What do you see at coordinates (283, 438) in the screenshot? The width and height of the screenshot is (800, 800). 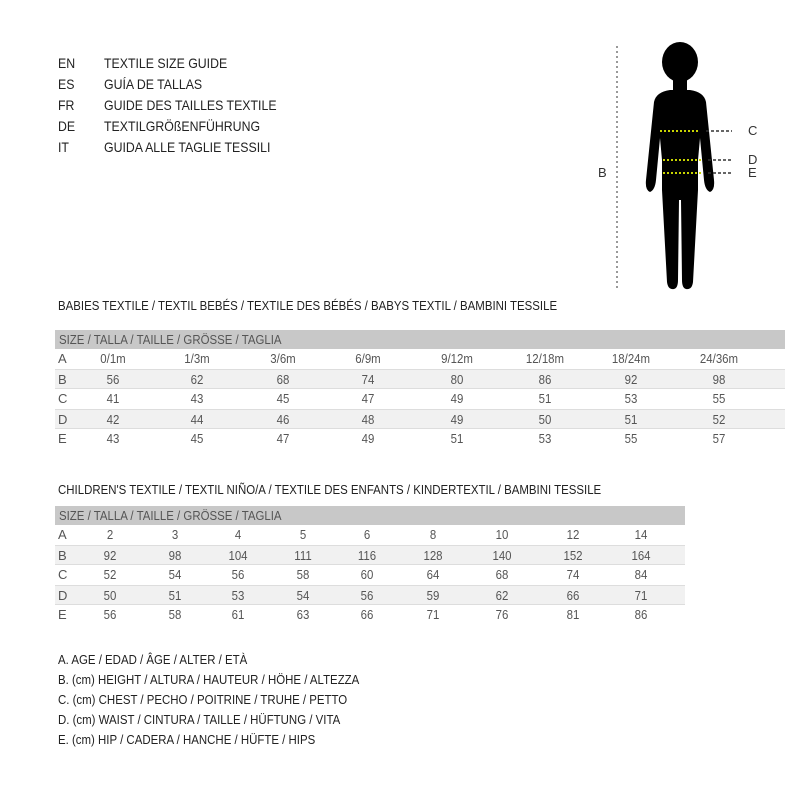 I see `table-cell: 47` at bounding box center [283, 438].